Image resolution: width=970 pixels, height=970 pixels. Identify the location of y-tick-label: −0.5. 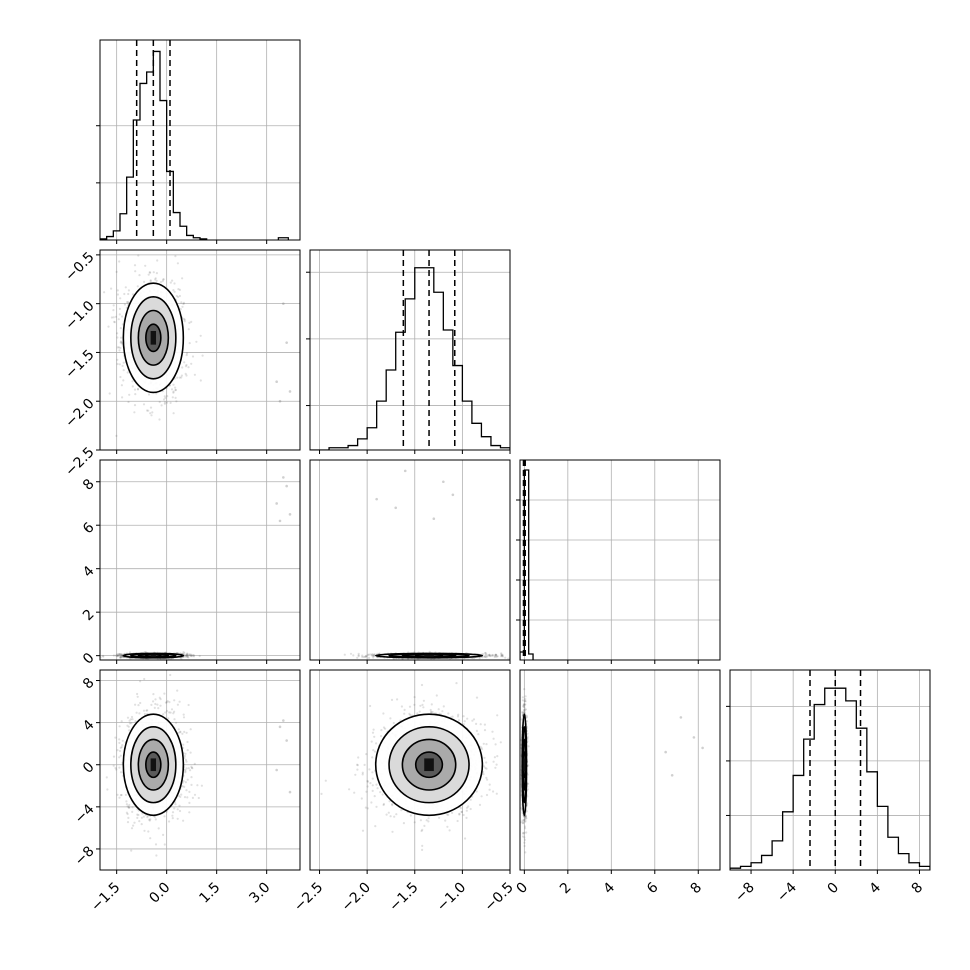
(79, 266).